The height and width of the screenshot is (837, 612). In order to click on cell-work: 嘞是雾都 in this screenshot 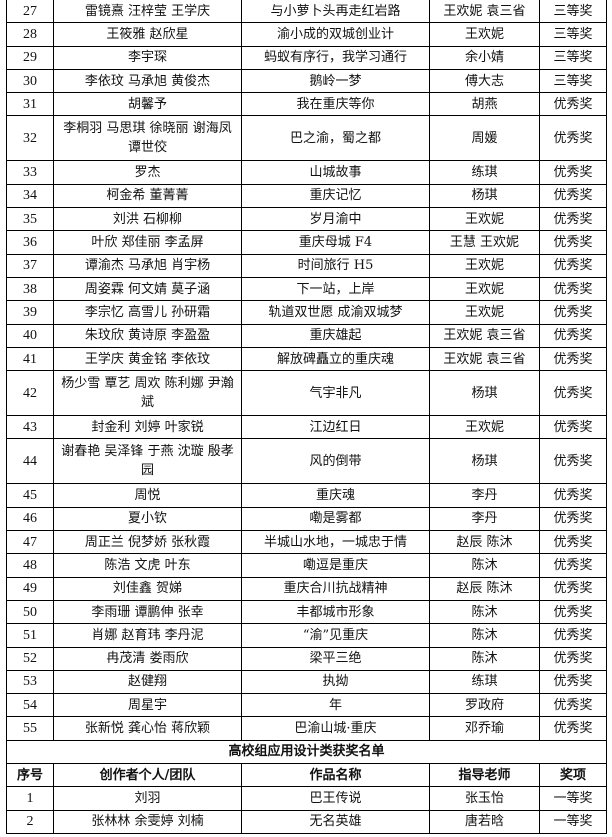, I will do `click(335, 519)`.